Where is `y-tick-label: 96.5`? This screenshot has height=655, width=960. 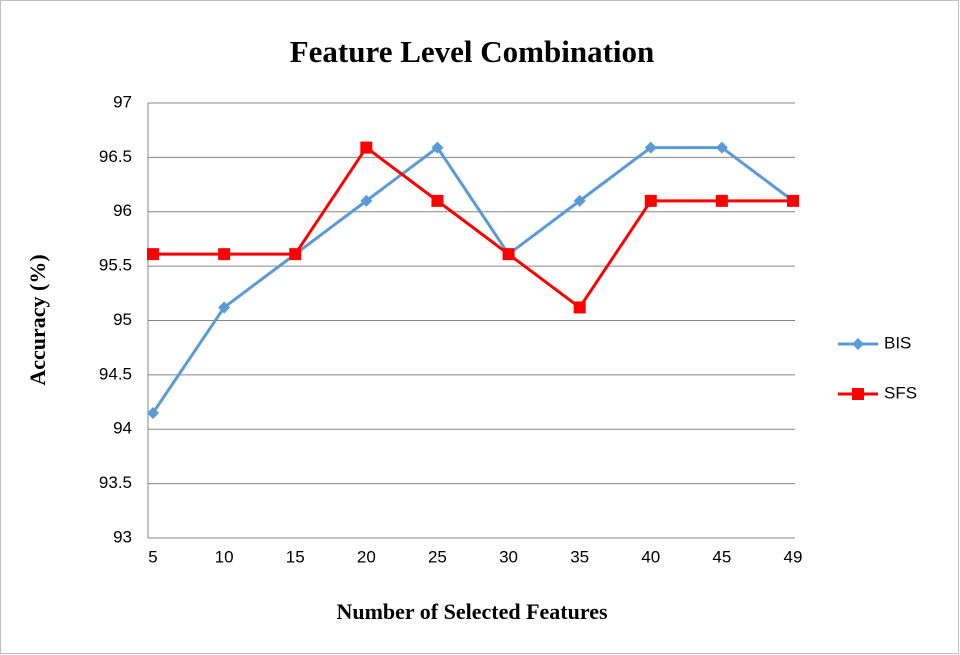
y-tick-label: 96.5 is located at coordinates (115, 156).